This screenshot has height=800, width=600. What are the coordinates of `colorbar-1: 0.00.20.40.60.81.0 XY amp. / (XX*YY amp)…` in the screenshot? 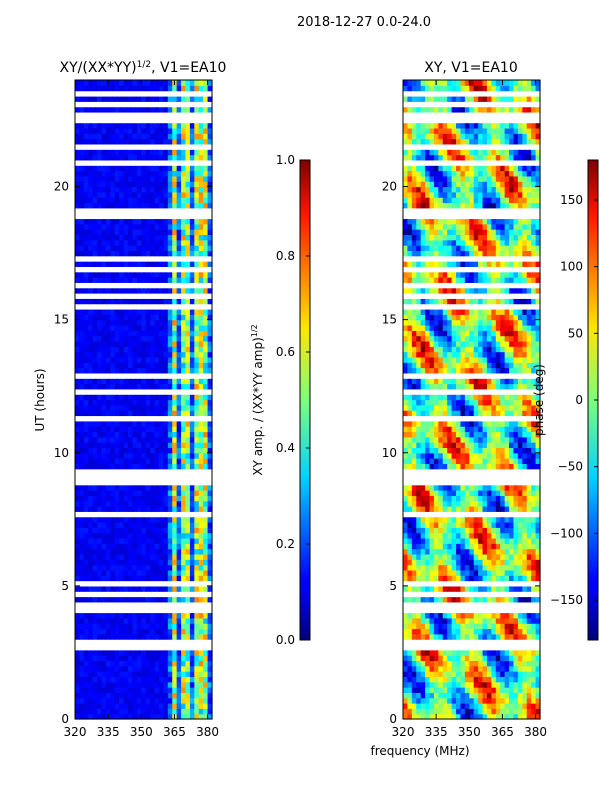 It's located at (280, 400).